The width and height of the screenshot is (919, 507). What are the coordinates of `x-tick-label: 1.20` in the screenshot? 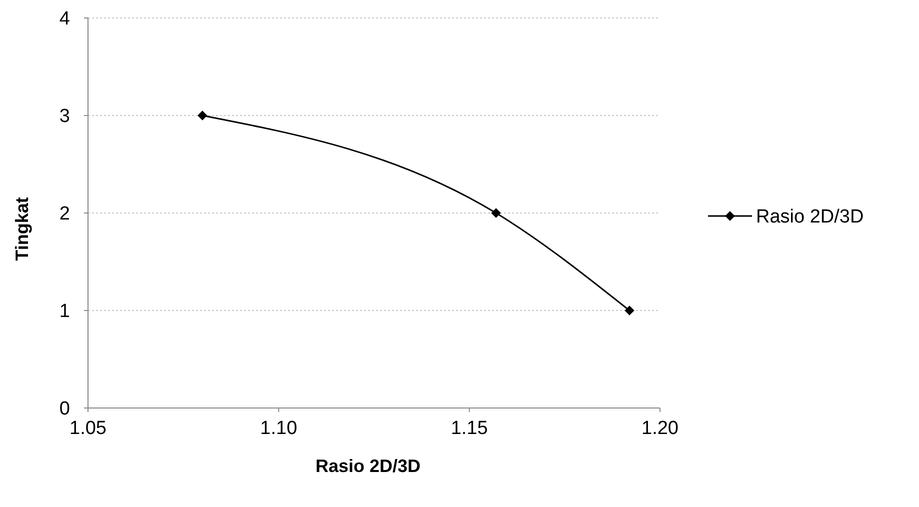 It's located at (660, 428).